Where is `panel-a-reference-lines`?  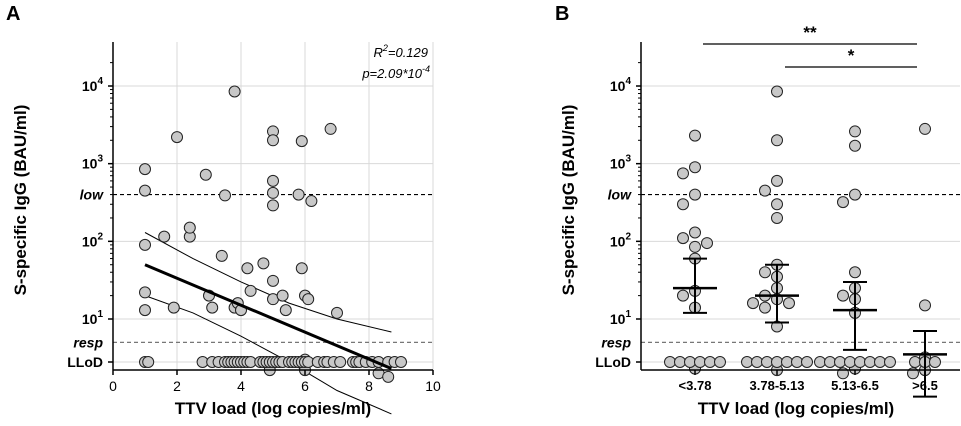 panel-a-reference-lines is located at coordinates (273, 268).